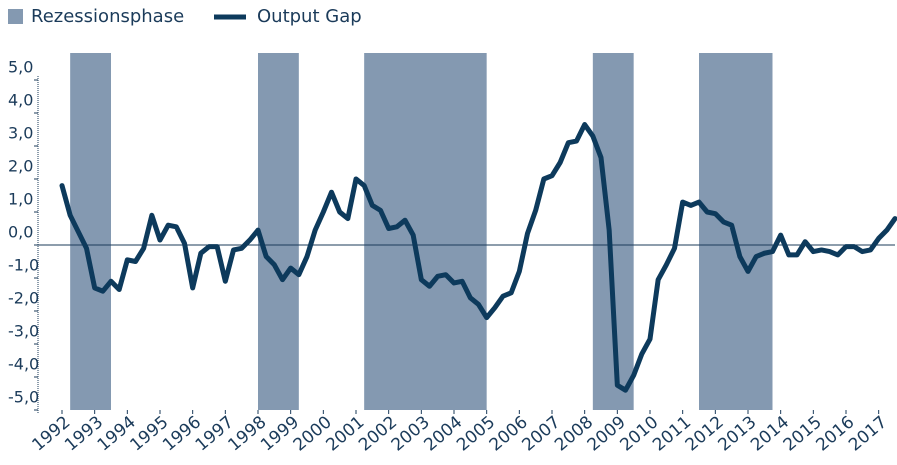 This screenshot has width=897, height=465. I want to click on y-tick-label: -4,0, so click(23, 364).